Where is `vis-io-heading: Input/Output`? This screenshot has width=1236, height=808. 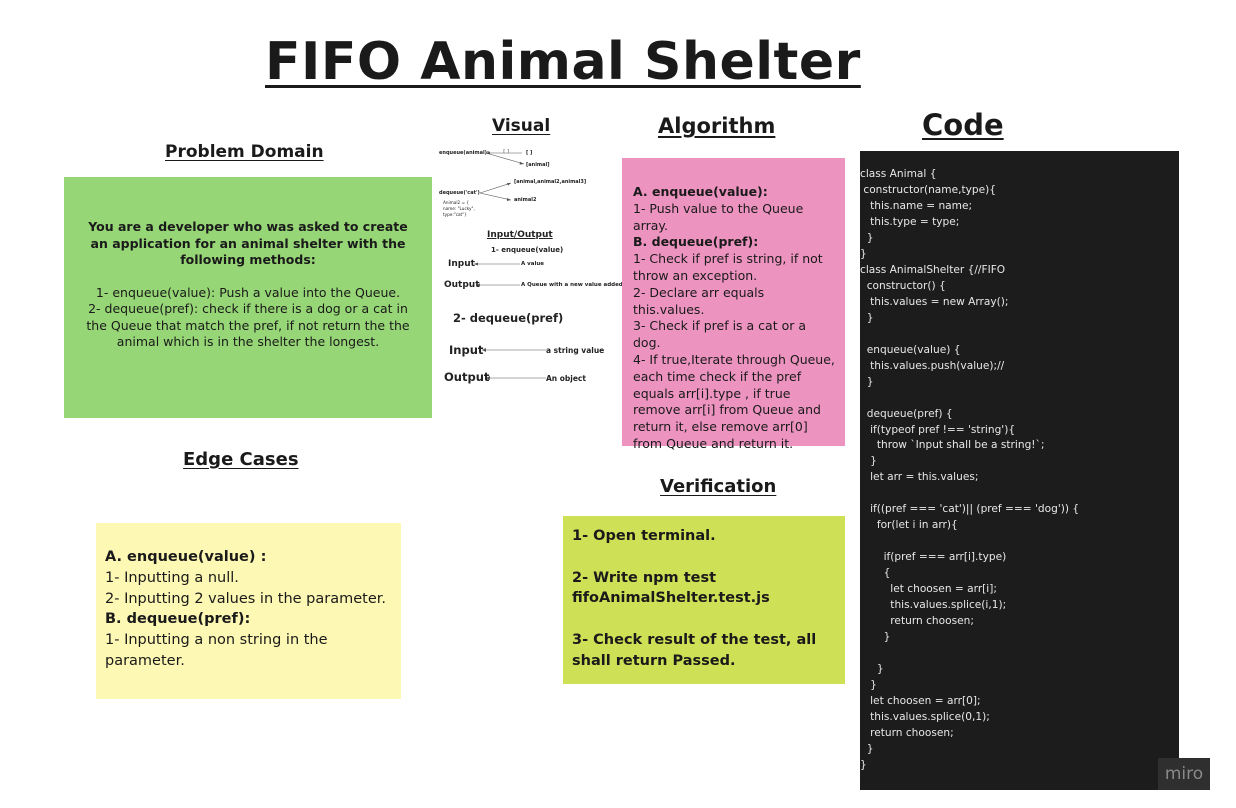 vis-io-heading: Input/Output is located at coordinates (520, 235).